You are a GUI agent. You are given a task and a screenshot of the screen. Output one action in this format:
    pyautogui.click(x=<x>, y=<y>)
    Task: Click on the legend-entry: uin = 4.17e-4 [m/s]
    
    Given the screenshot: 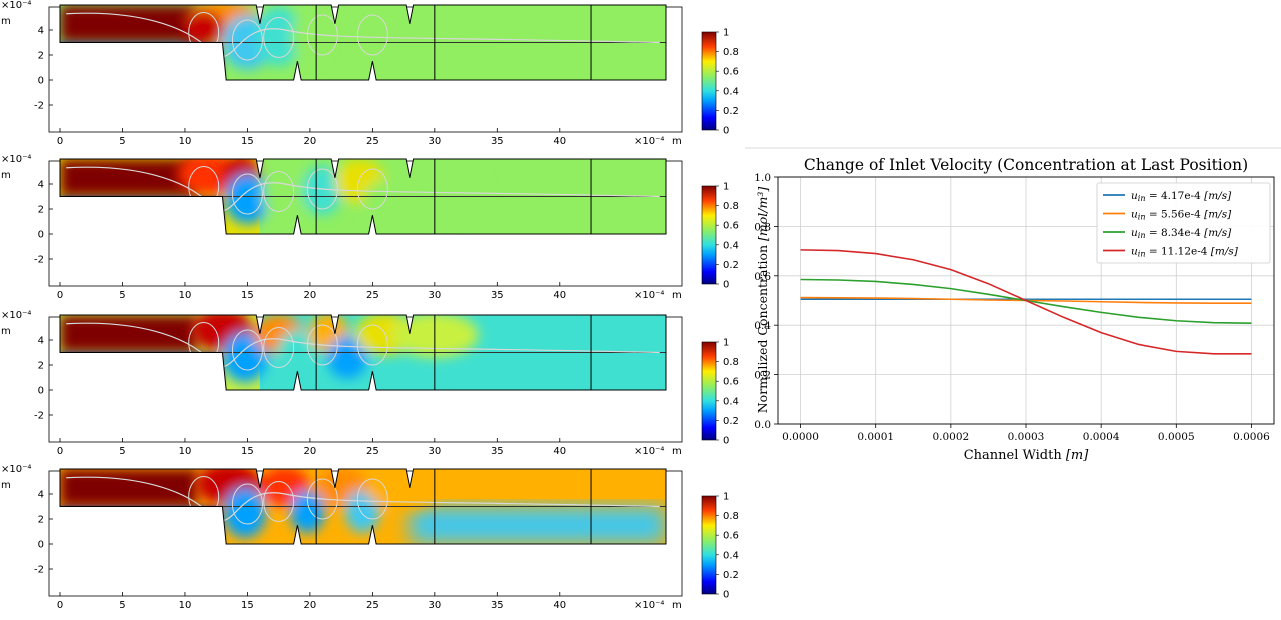 What is the action you would take?
    pyautogui.click(x=1181, y=196)
    